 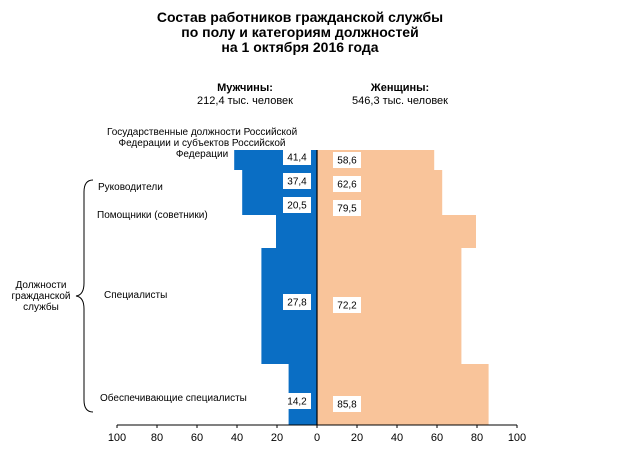 I want to click on value-label-women-2-box, so click(x=347, y=208).